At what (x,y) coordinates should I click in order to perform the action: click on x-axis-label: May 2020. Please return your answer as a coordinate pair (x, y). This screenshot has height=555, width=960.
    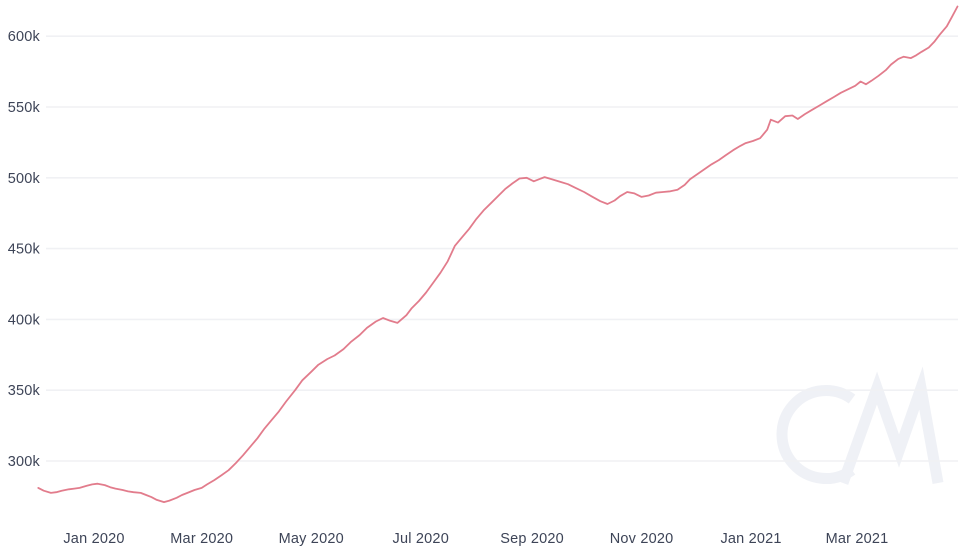
    Looking at the image, I should click on (311, 539).